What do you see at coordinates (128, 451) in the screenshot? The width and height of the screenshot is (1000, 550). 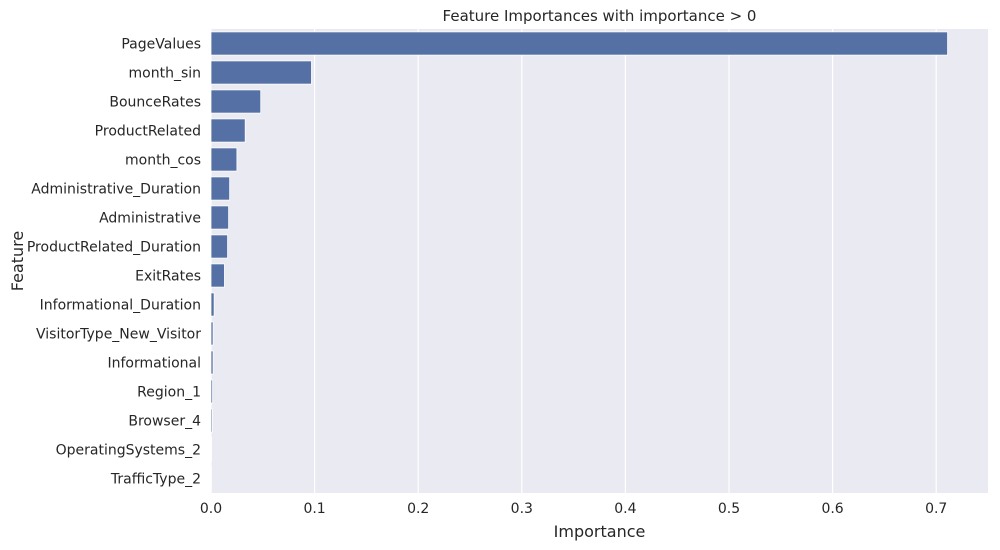 I see `y-tick-label: OperatingSystems_2` at bounding box center [128, 451].